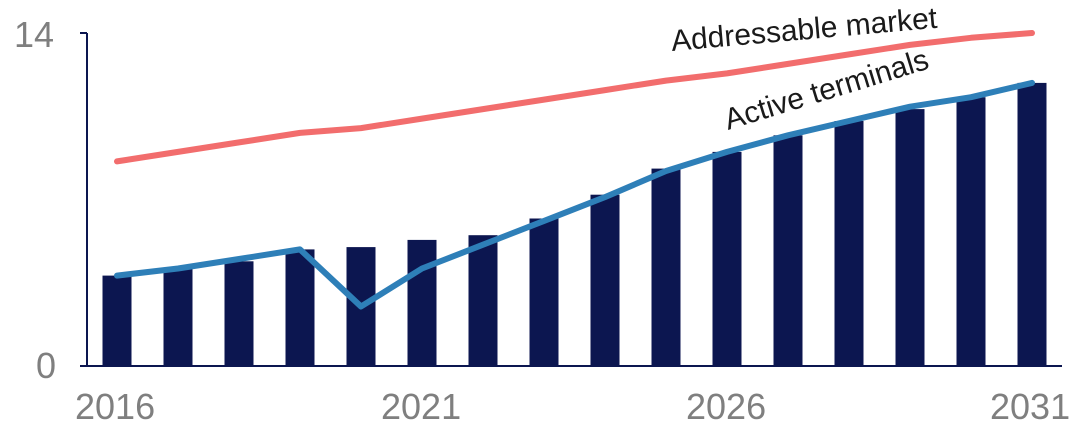  I want to click on bar-2025, so click(666, 267).